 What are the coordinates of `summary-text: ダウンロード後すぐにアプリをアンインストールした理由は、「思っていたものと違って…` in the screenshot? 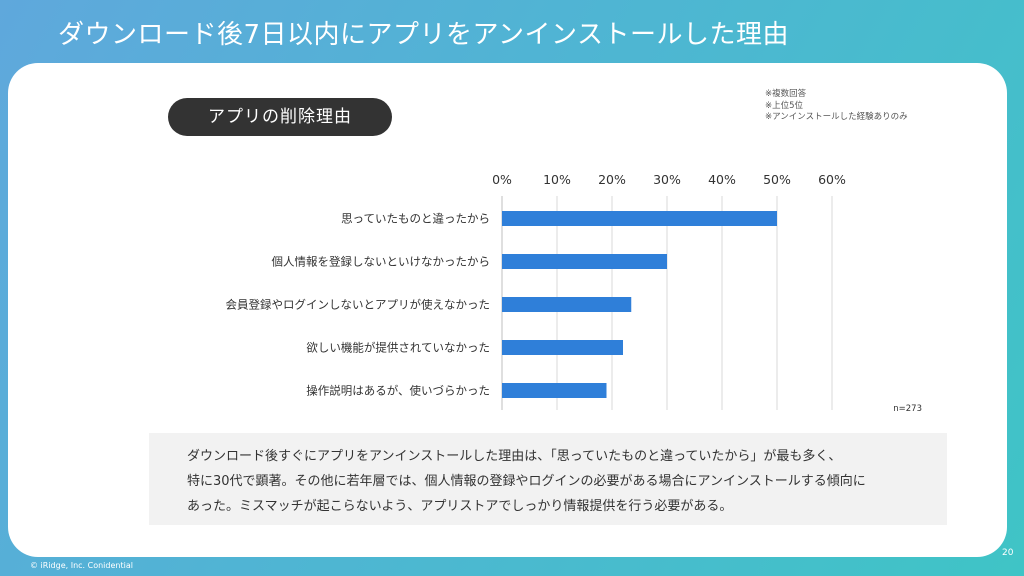 It's located at (562, 481).